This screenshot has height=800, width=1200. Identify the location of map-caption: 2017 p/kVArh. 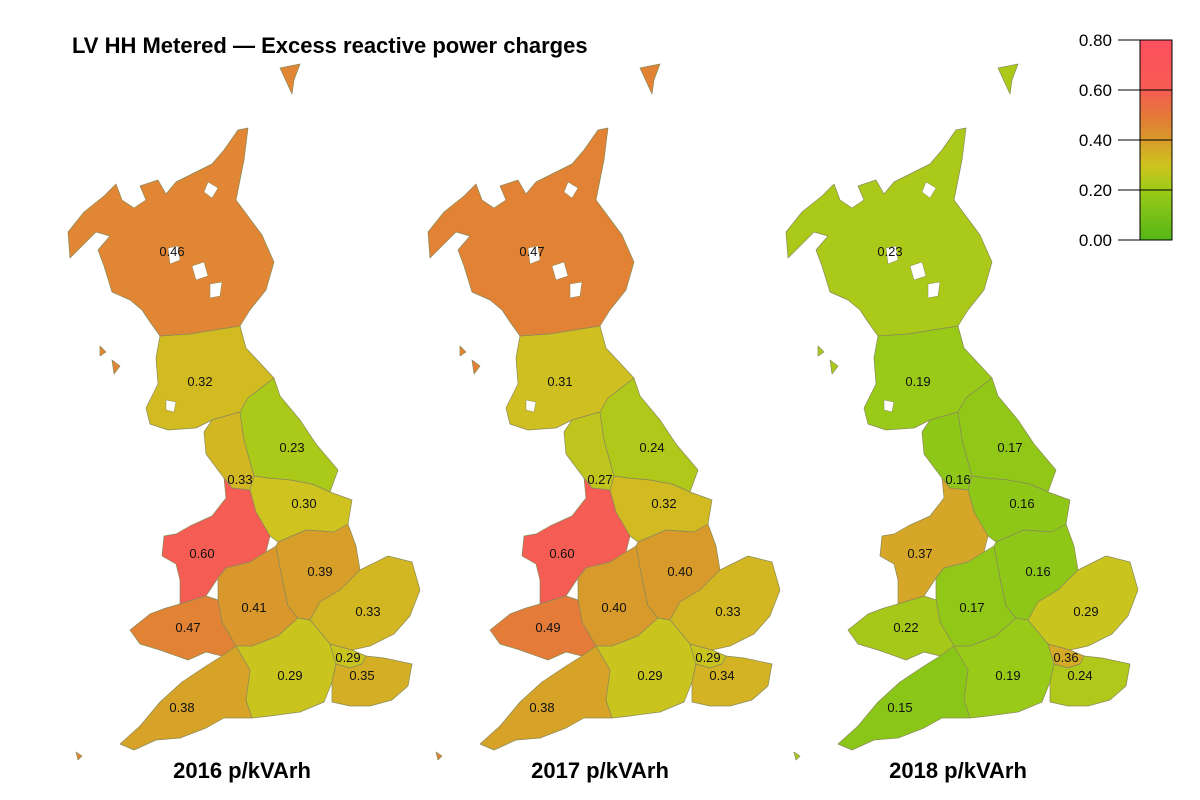
(600, 770).